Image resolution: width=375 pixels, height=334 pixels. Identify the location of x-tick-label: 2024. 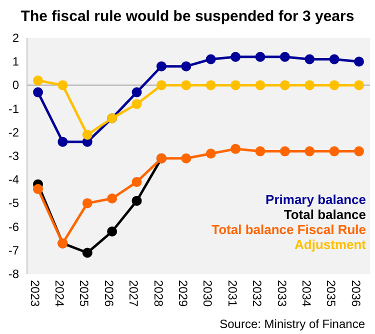
(59, 294).